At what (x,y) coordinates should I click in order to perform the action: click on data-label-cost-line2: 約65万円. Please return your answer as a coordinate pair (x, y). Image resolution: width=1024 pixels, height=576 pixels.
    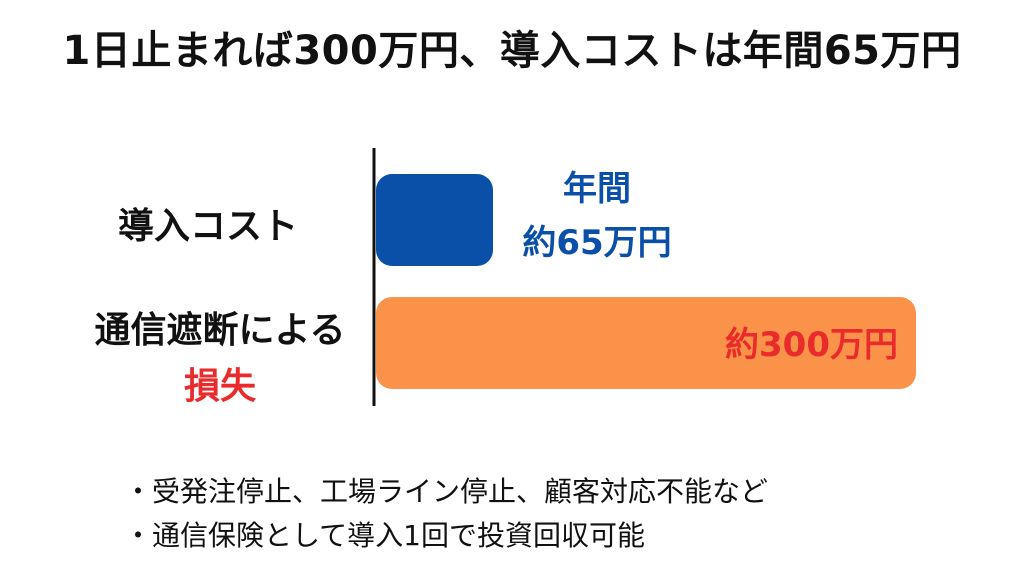
    Looking at the image, I should click on (596, 243).